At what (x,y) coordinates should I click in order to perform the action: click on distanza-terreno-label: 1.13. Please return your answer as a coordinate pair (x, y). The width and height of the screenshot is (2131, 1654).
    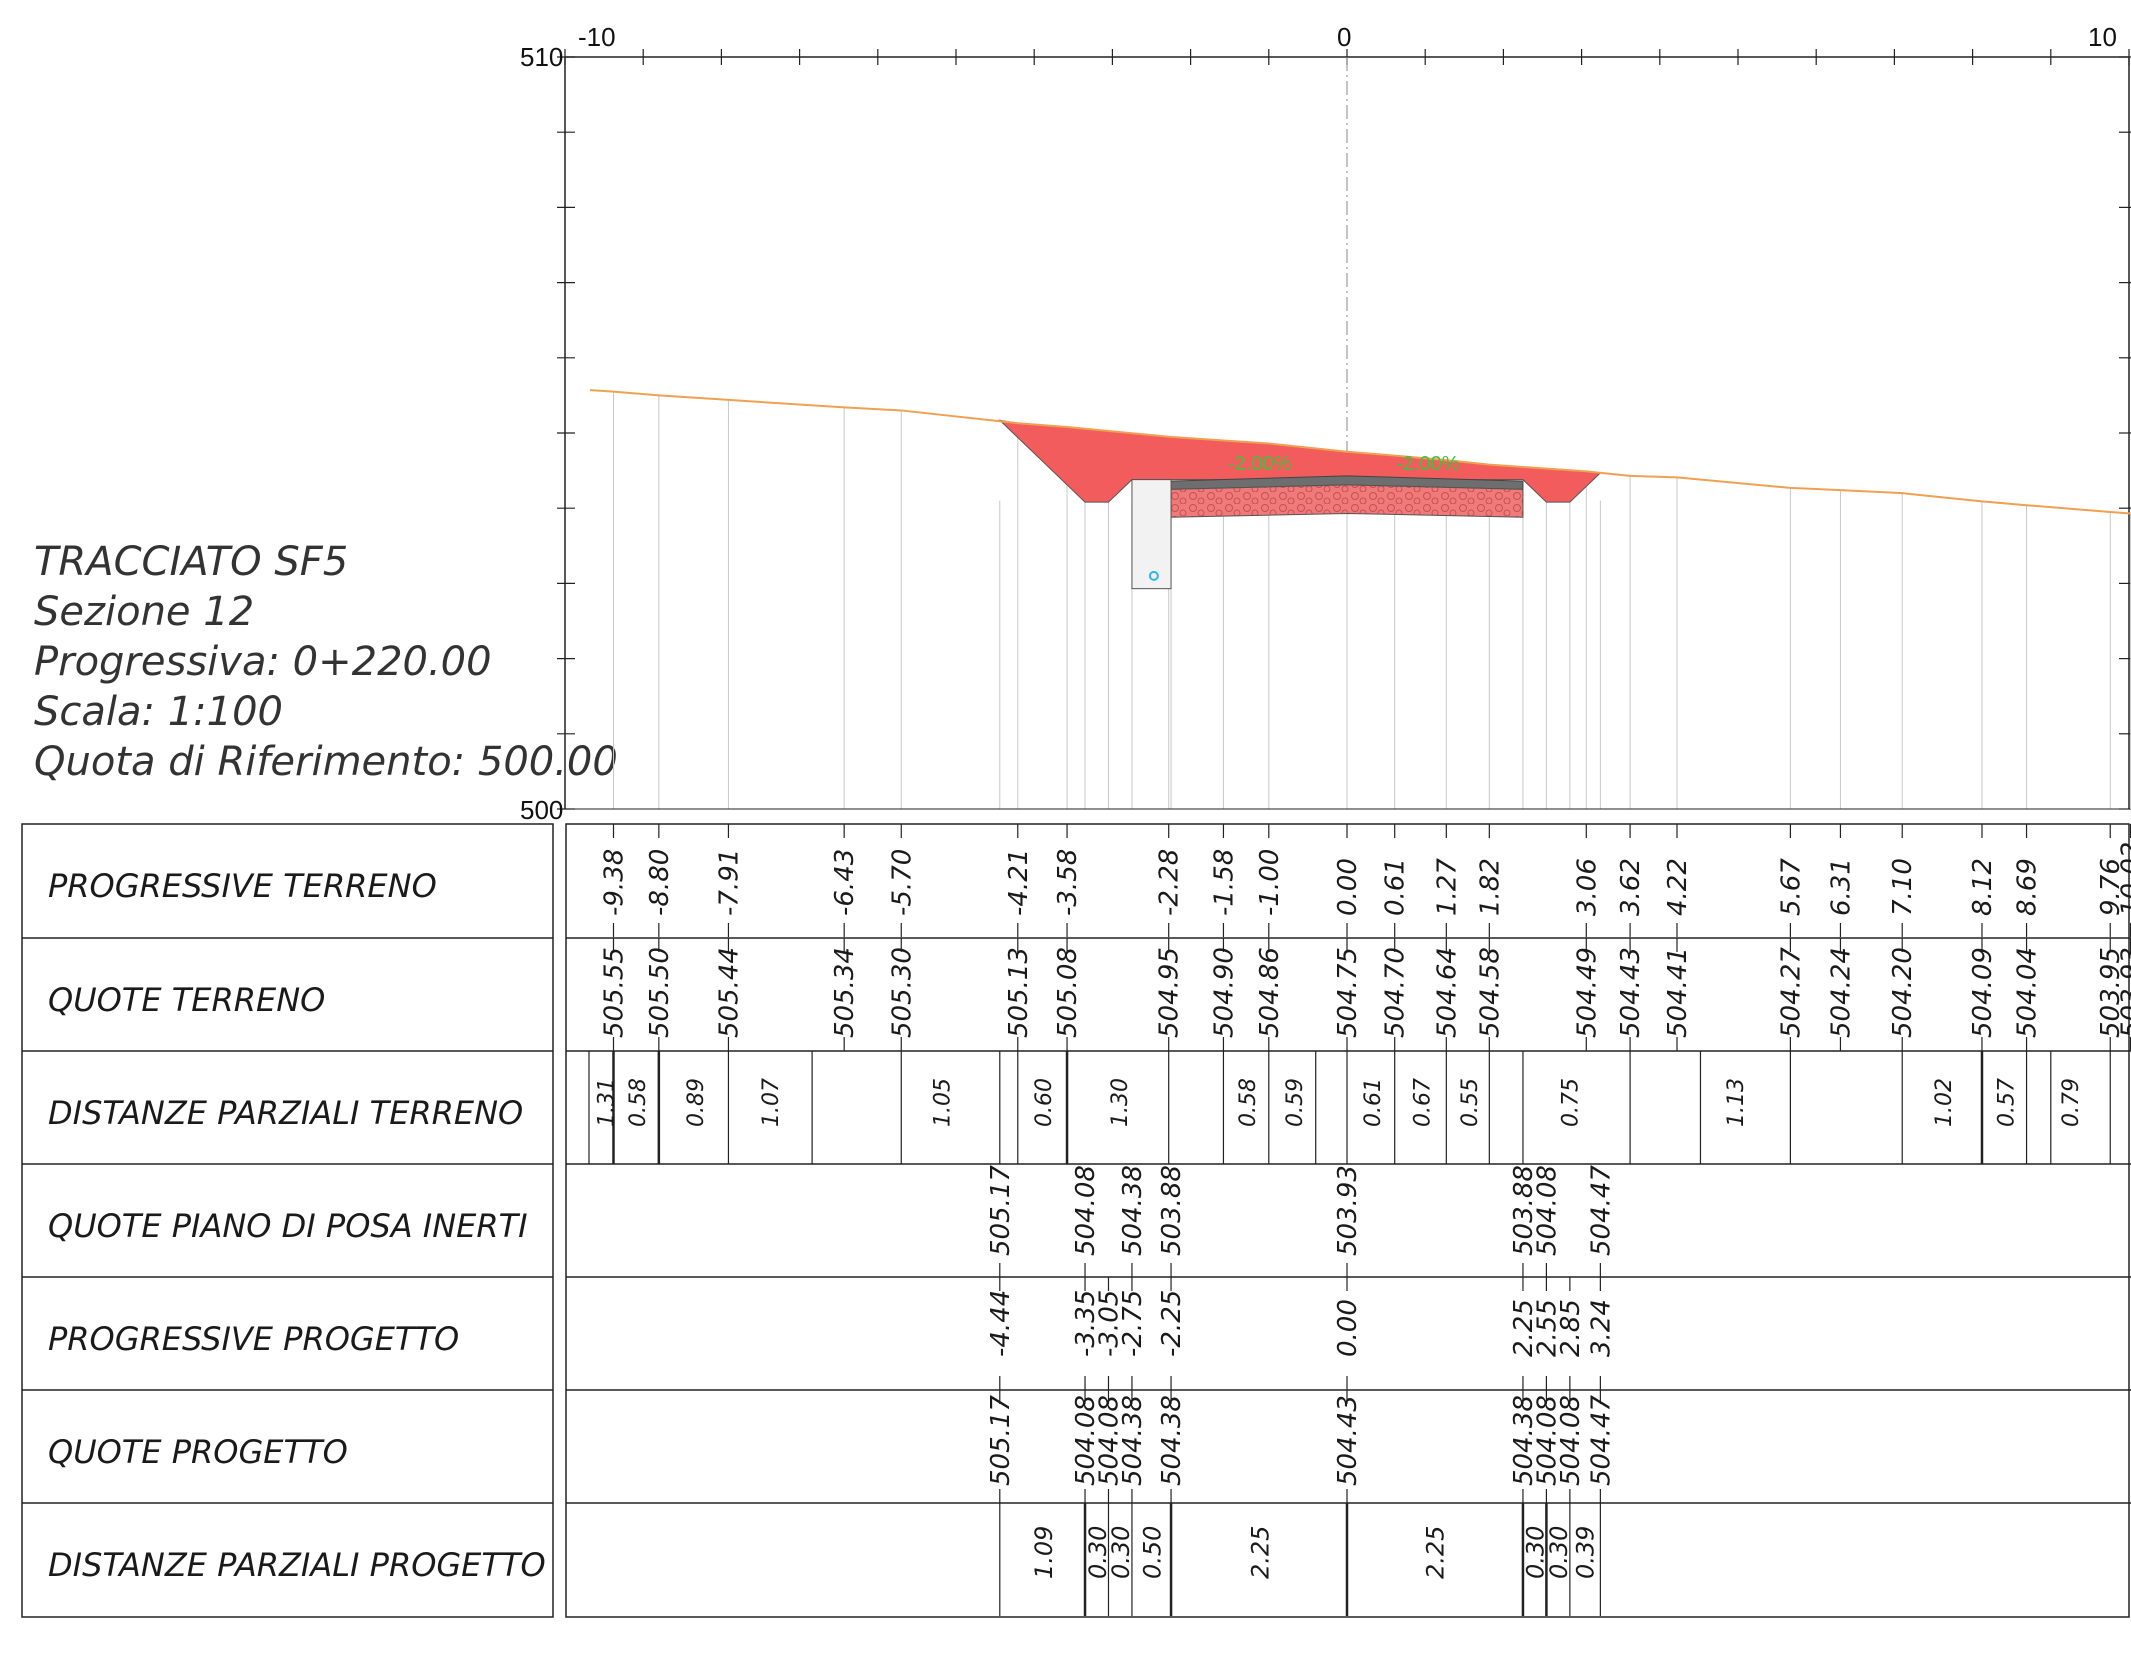
    Looking at the image, I should click on (1736, 1102).